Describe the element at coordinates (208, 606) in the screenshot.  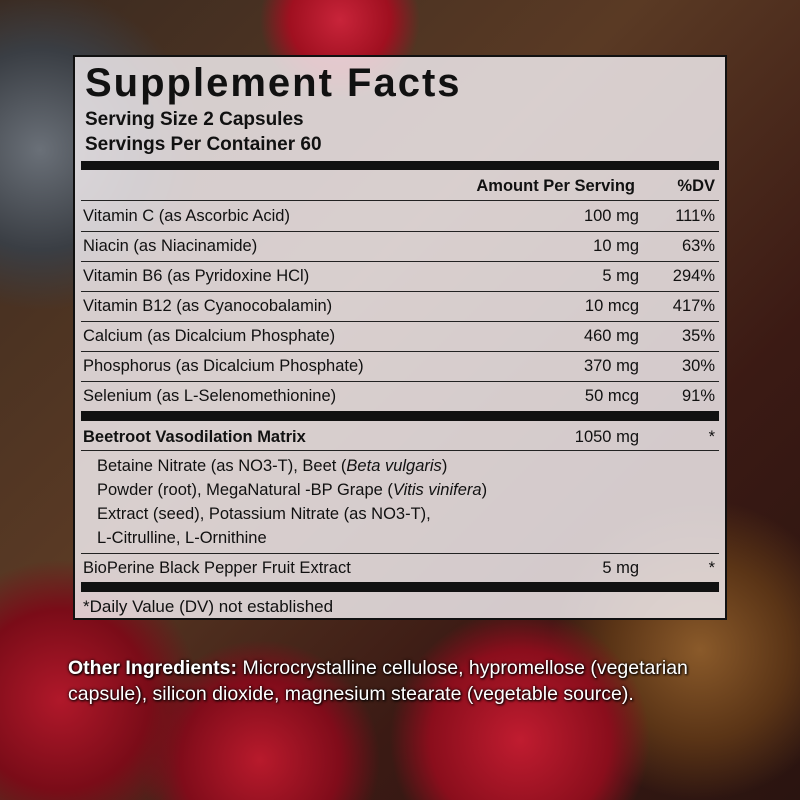
I see `footnote: *Daily Value (DV) not established` at that location.